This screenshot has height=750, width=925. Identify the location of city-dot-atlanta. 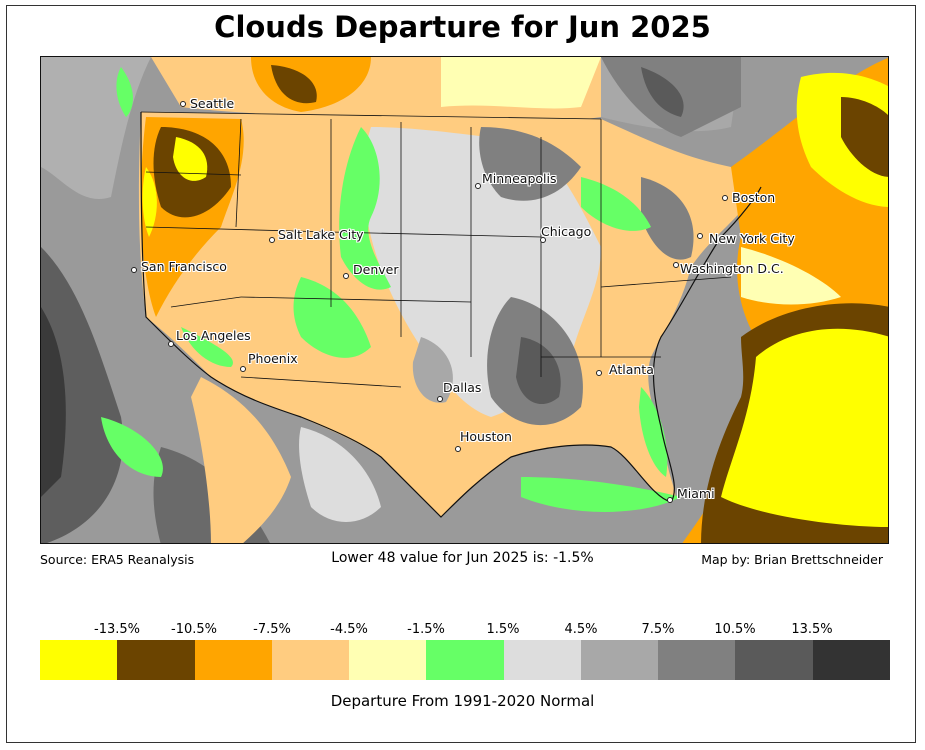
(599, 373).